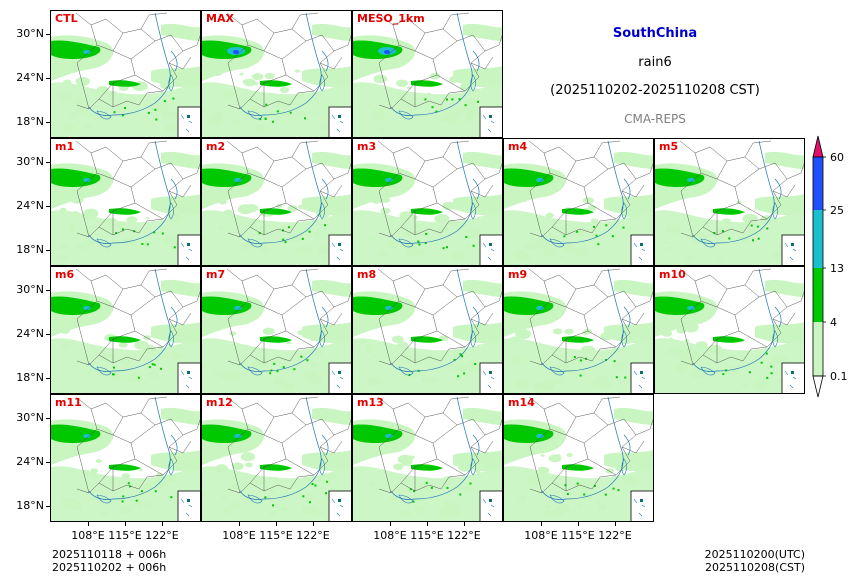 The width and height of the screenshot is (860, 586). What do you see at coordinates (578, 330) in the screenshot?
I see `map-panel-m9: m9` at bounding box center [578, 330].